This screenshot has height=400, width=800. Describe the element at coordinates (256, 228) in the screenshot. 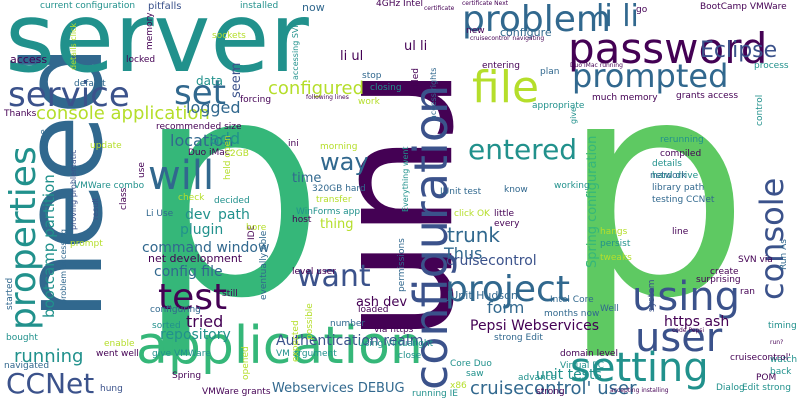

I see `word-bore: bore` at that location.